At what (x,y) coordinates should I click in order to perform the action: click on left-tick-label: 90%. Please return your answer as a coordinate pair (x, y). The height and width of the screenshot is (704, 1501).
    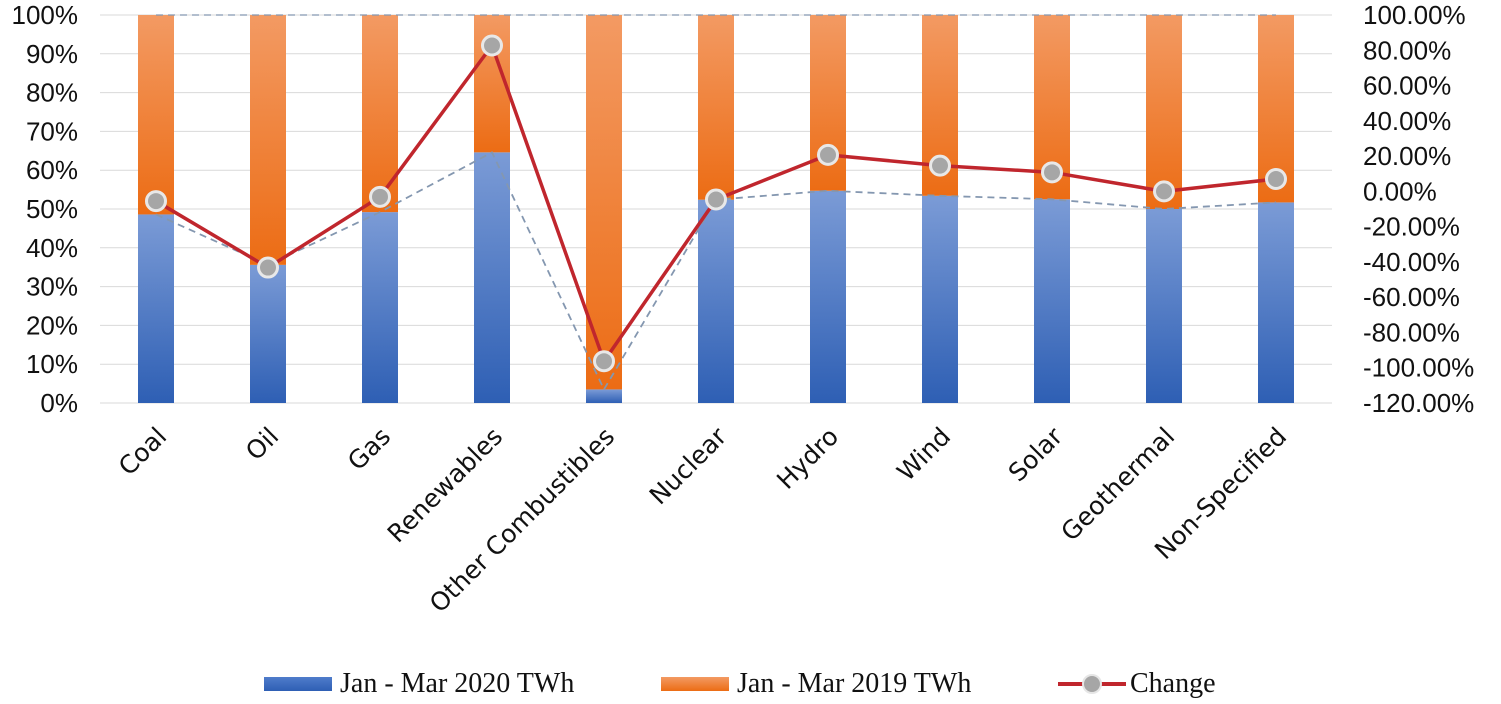
    Looking at the image, I should click on (52, 54).